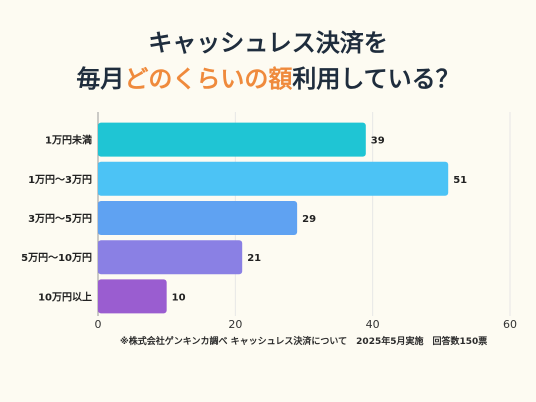  I want to click on value-label-0: 39, so click(378, 141).